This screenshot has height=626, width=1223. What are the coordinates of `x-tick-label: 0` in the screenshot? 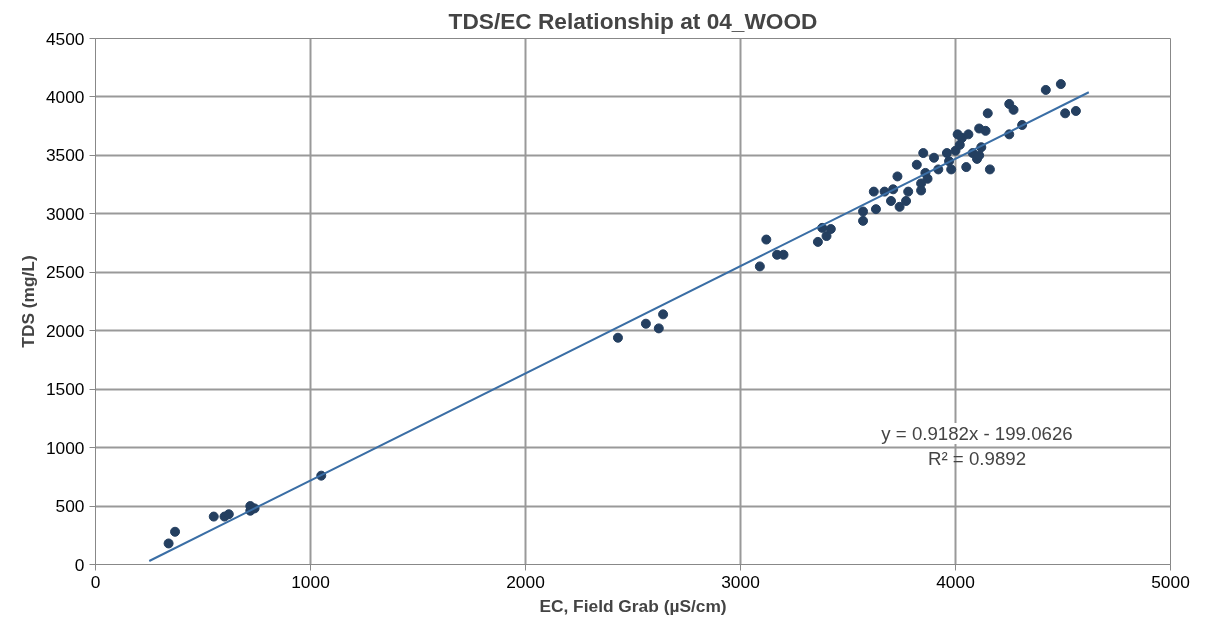 It's located at (95, 581).